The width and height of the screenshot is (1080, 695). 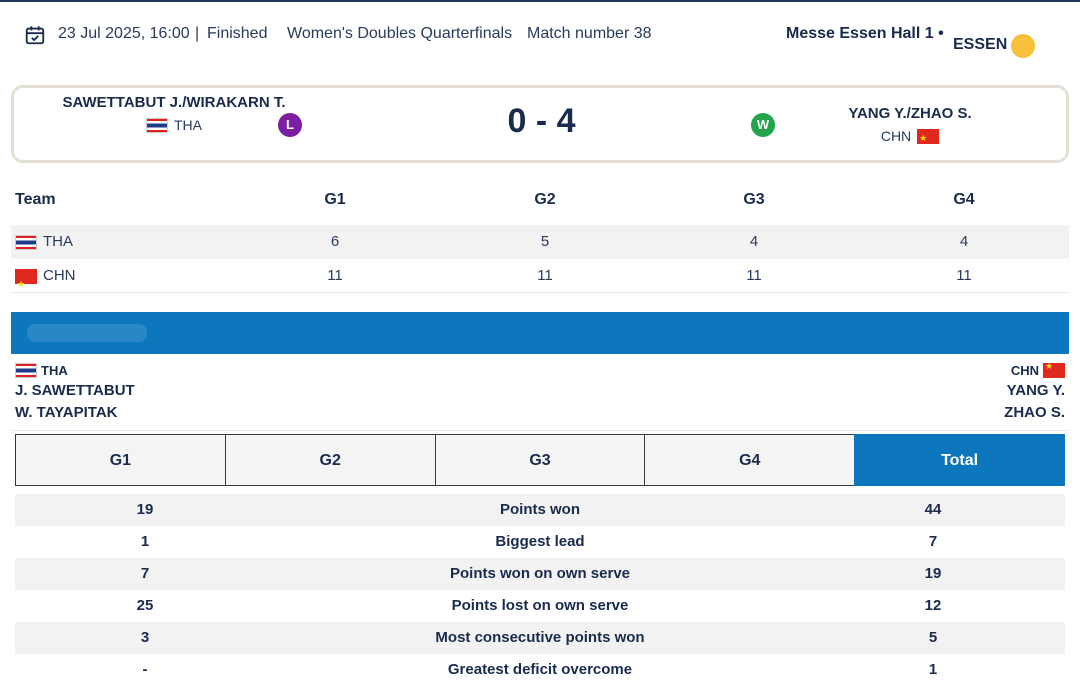 I want to click on team-cell: CHN, so click(x=115, y=280).